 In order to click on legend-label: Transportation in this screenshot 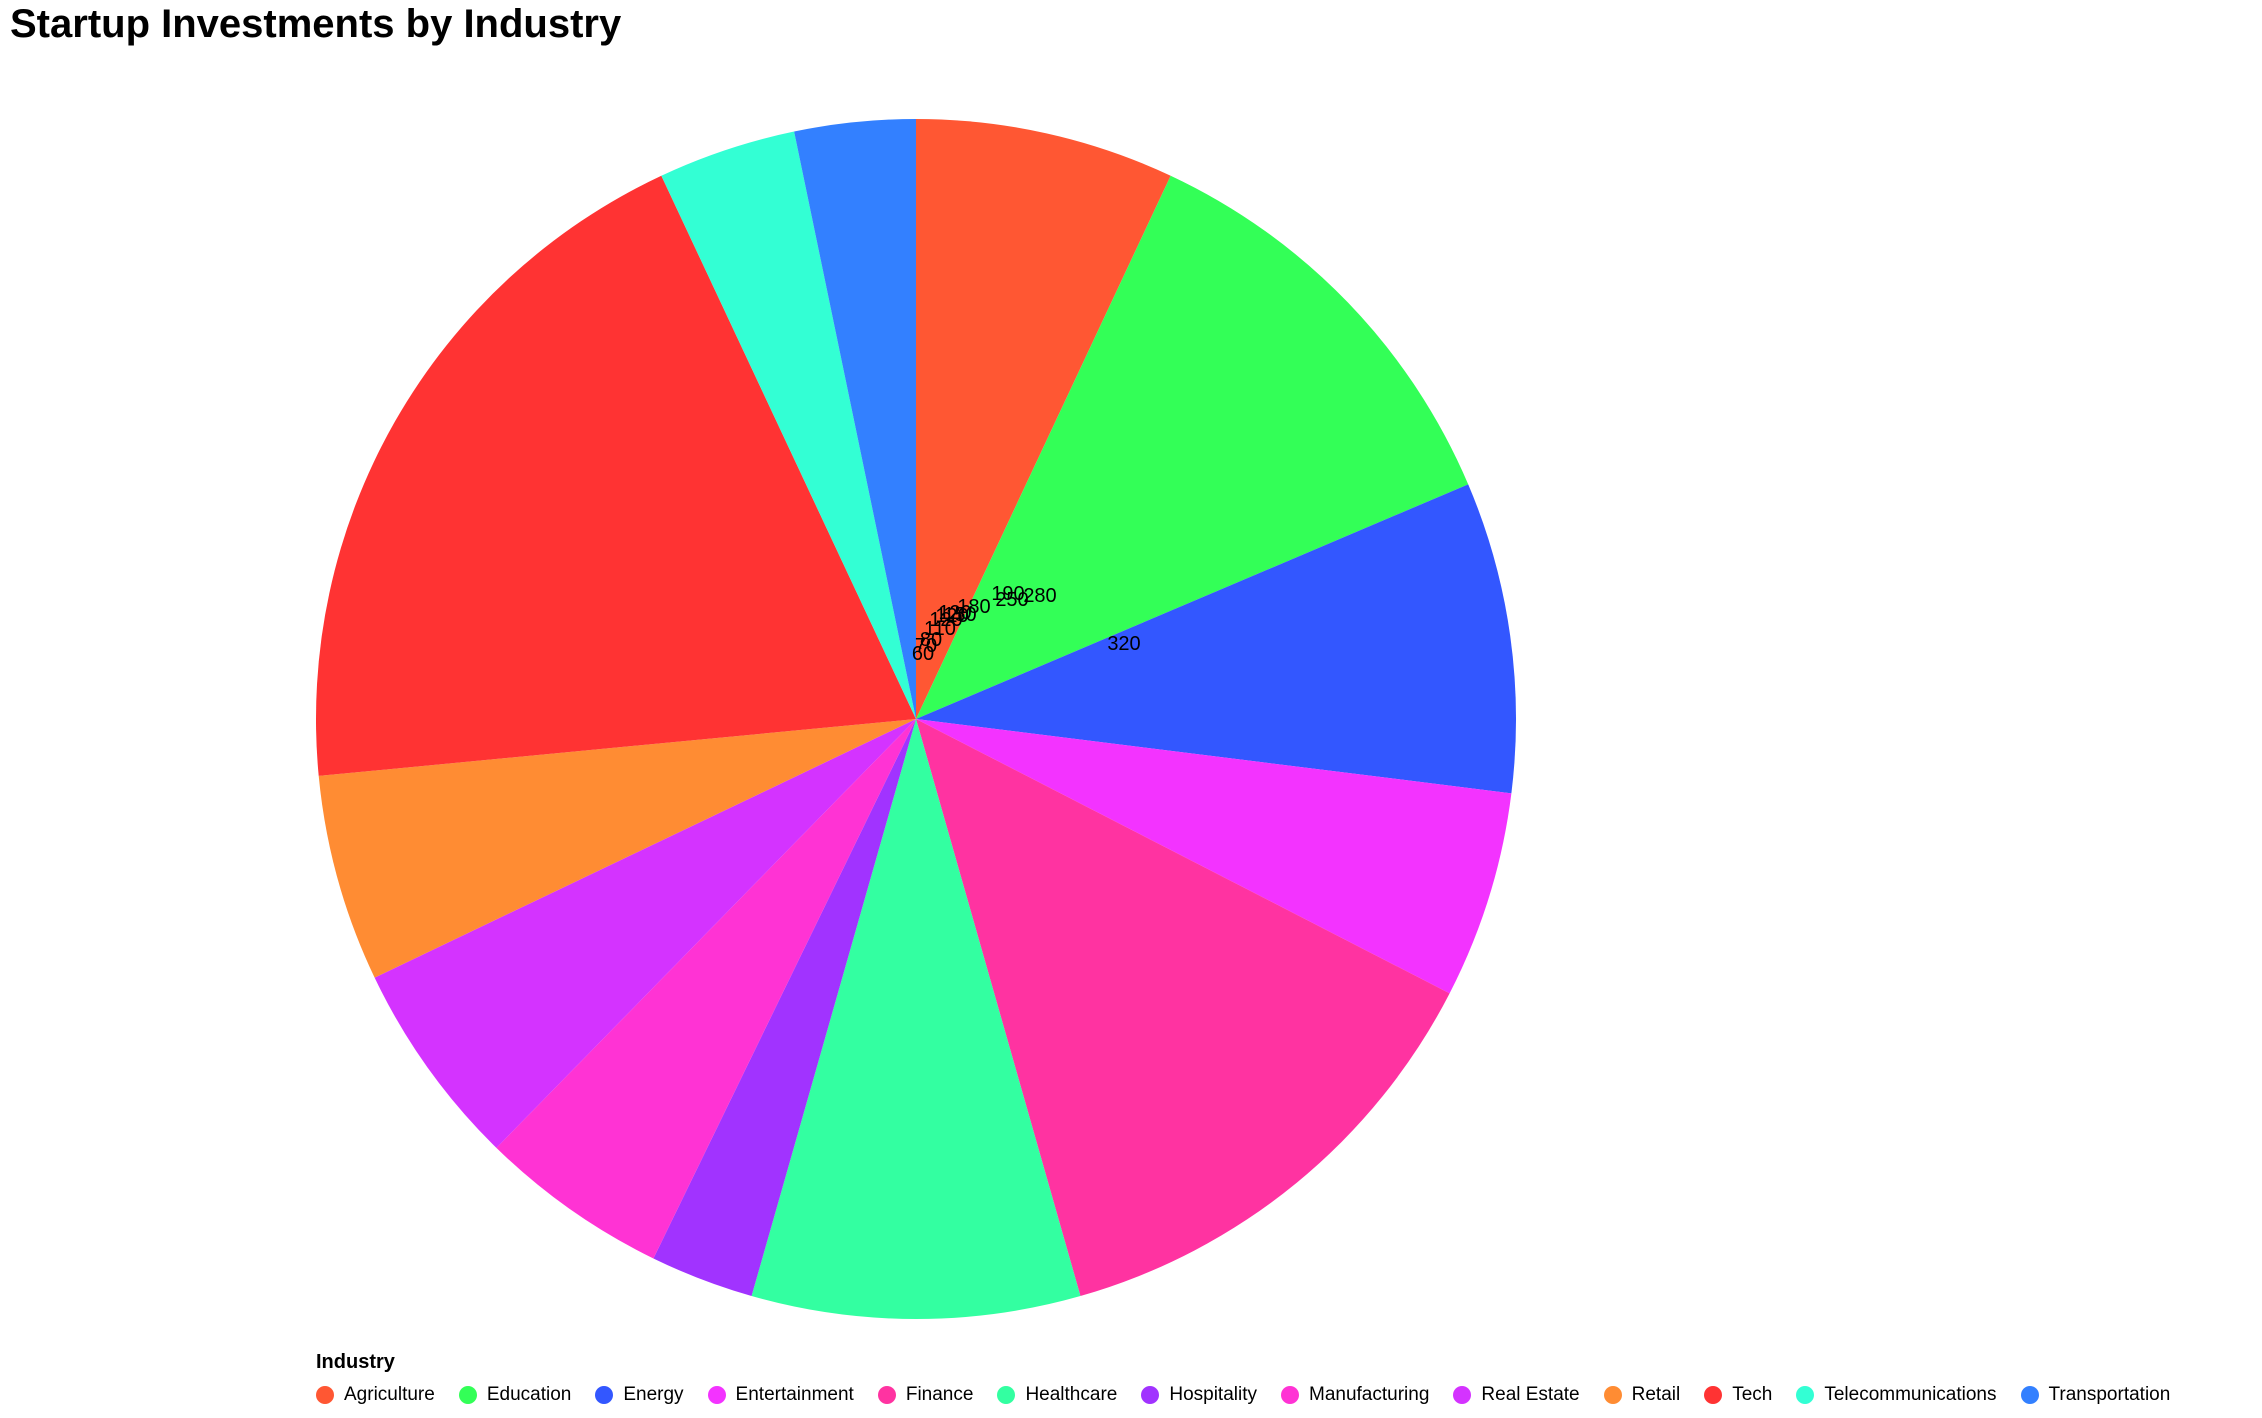, I will do `click(2109, 1394)`.